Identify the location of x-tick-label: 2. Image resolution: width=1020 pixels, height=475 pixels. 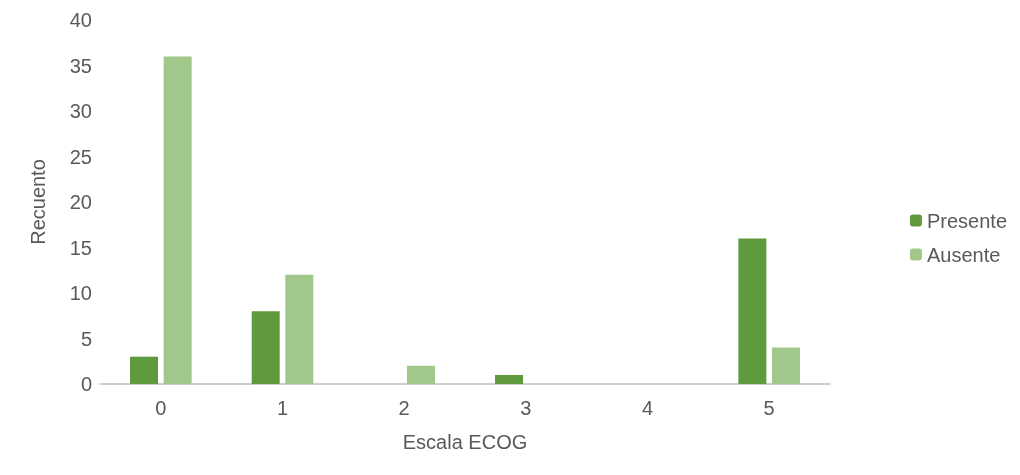
(404, 408).